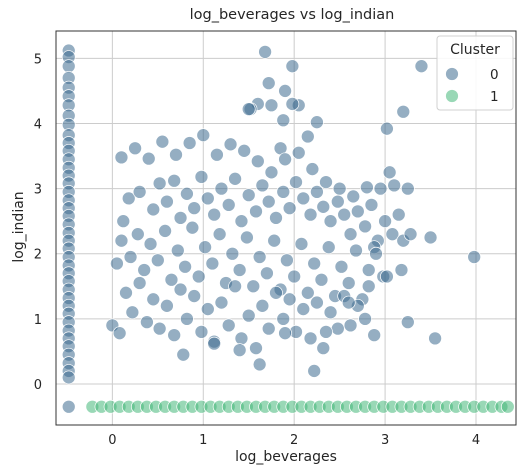  Describe the element at coordinates (38, 59) in the screenshot. I see `y-tick-label: 5` at that location.